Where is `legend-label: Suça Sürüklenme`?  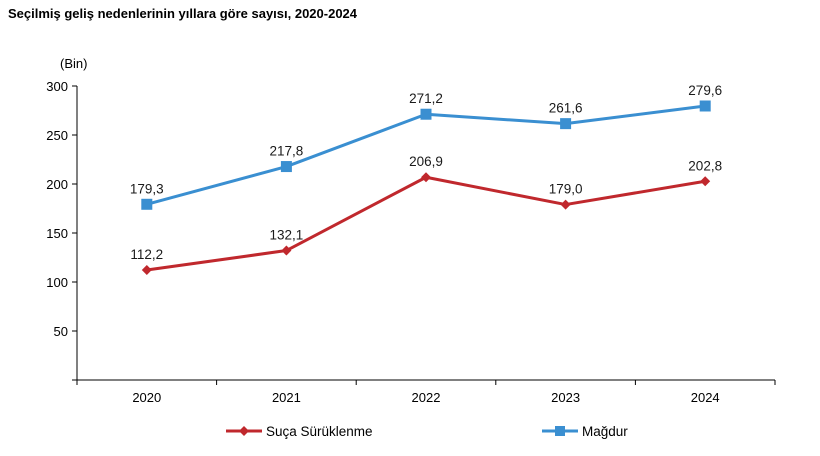
legend-label: Suça Sürüklenme is located at coordinates (319, 431).